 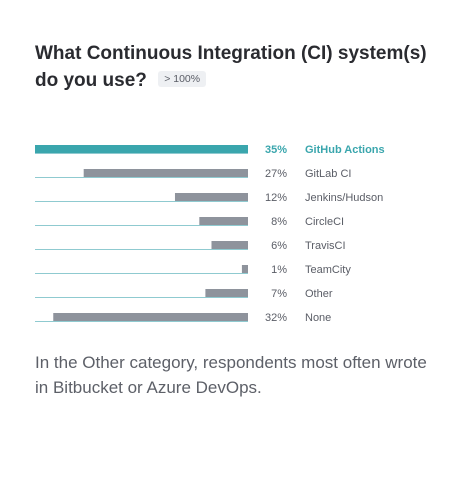 What do you see at coordinates (279, 246) in the screenshot?
I see `value-label: 6%` at bounding box center [279, 246].